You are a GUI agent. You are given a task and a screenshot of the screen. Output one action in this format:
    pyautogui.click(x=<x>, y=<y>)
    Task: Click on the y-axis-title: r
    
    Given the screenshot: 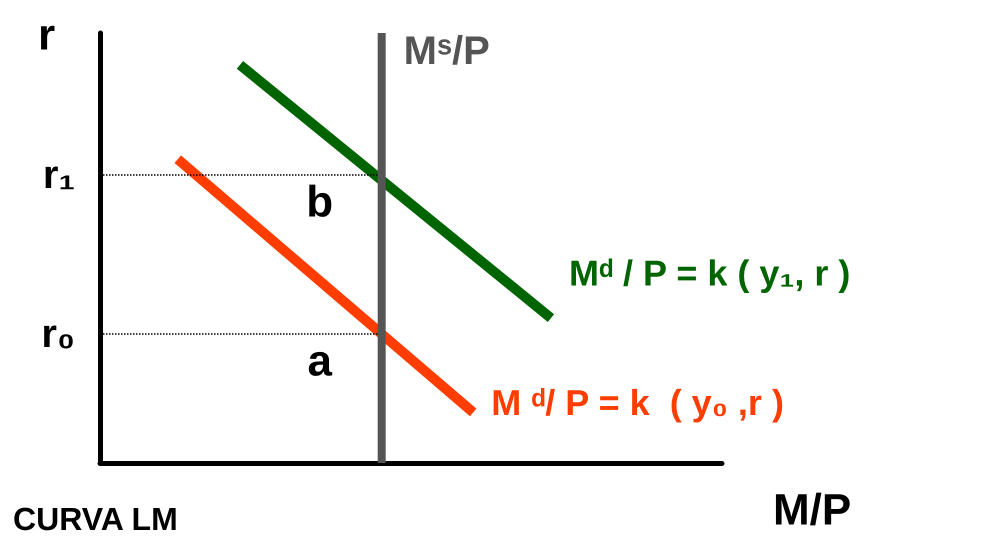 What is the action you would take?
    pyautogui.click(x=47, y=35)
    